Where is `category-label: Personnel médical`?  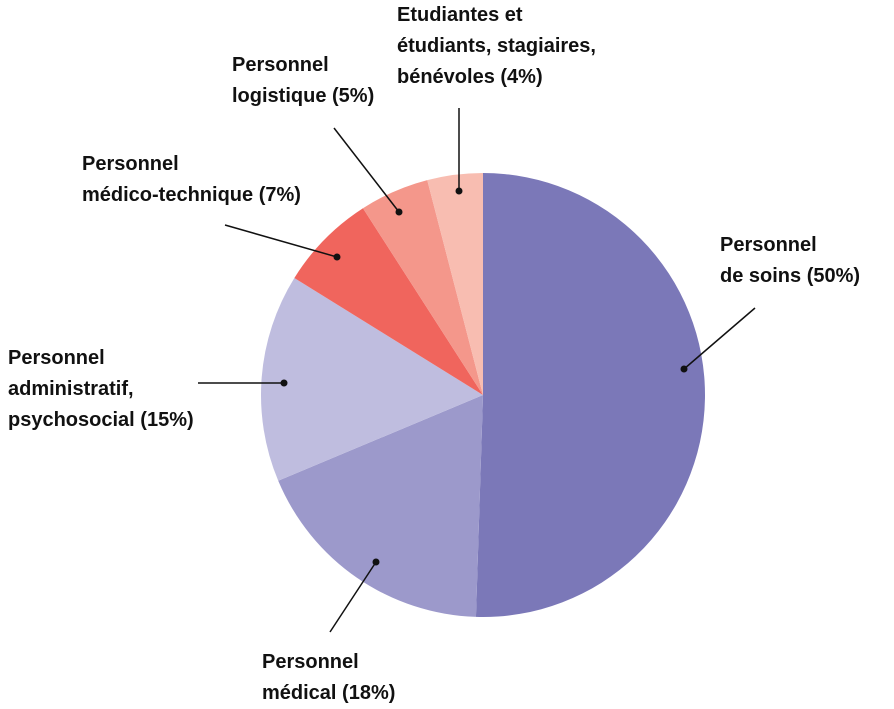 category-label: Personnel médical is located at coordinates (310, 677).